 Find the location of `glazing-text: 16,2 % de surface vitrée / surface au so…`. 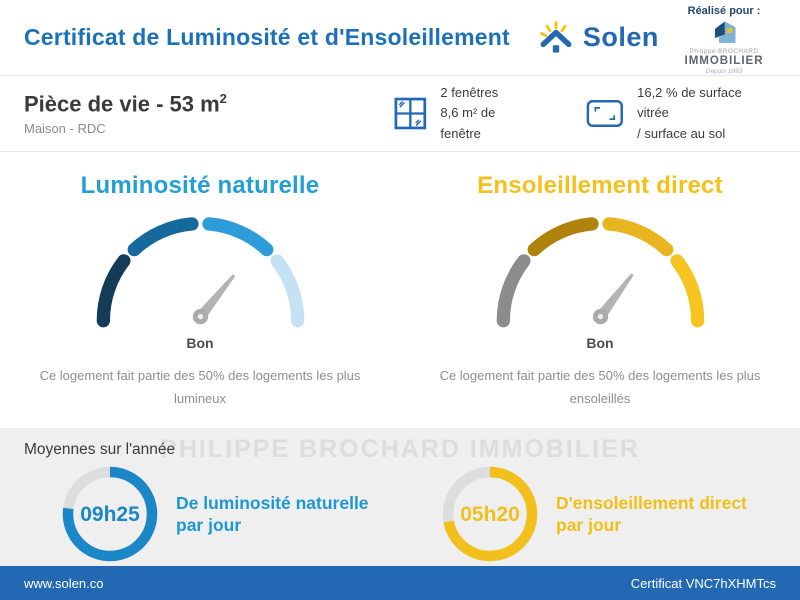

glazing-text: 16,2 % de surface vitrée / surface au so… is located at coordinates (706, 113).